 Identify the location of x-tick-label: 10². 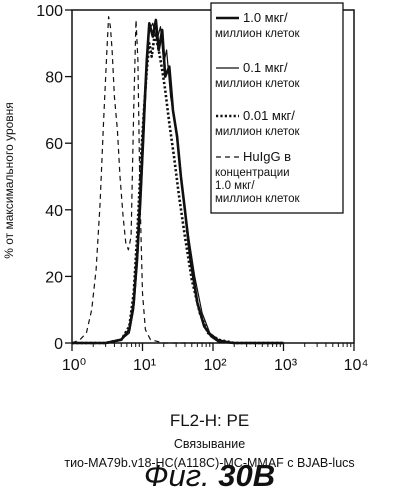
(215, 365).